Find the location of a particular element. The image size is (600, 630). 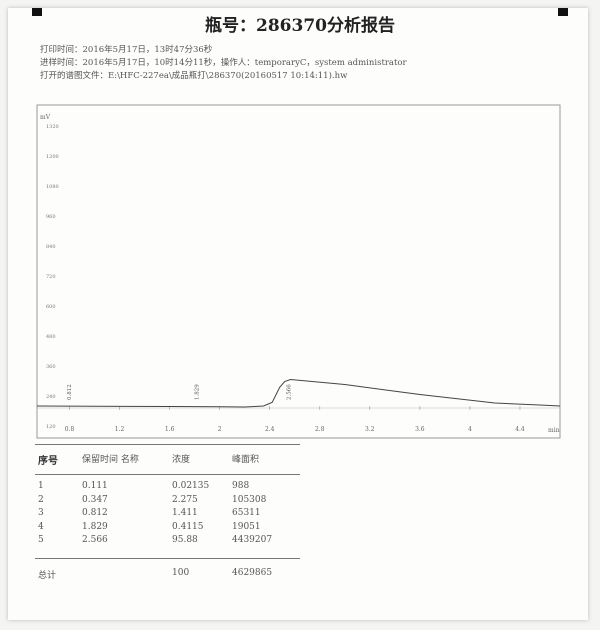

table-header: 保留时间 名称 is located at coordinates (110, 460).